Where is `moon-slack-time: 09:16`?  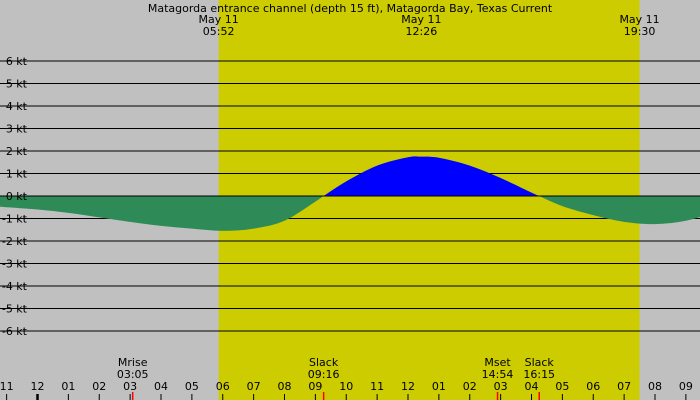
moon-slack-time: 09:16 is located at coordinates (324, 374).